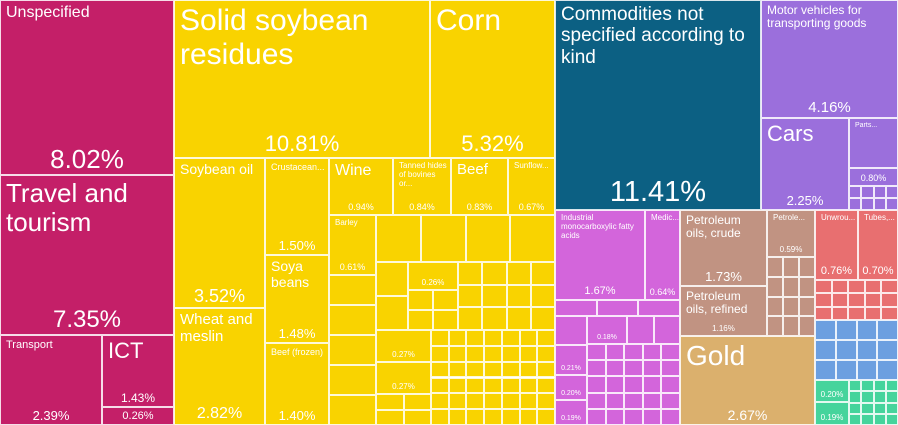  I want to click on treemap-cell: Petroleum oils, crude 1.73%, so click(723, 248).